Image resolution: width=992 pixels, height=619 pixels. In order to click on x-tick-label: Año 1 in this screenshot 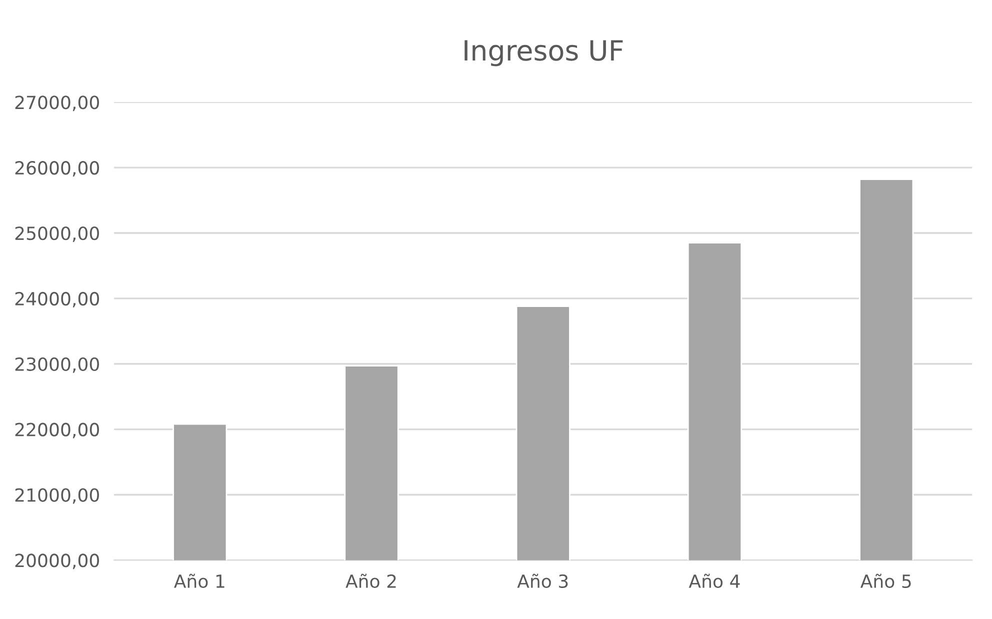, I will do `click(199, 581)`.